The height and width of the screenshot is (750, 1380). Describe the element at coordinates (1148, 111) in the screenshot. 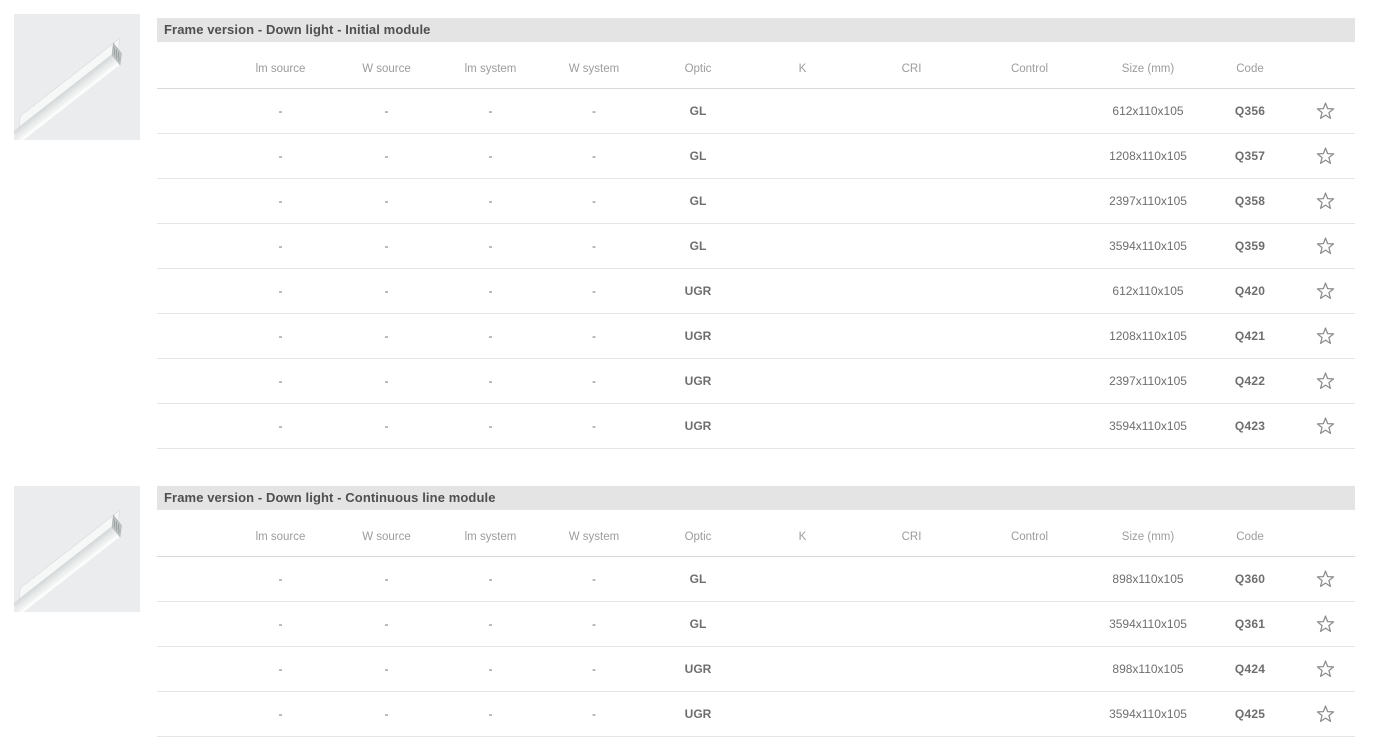

I see `cell-size: 612x110x105` at that location.